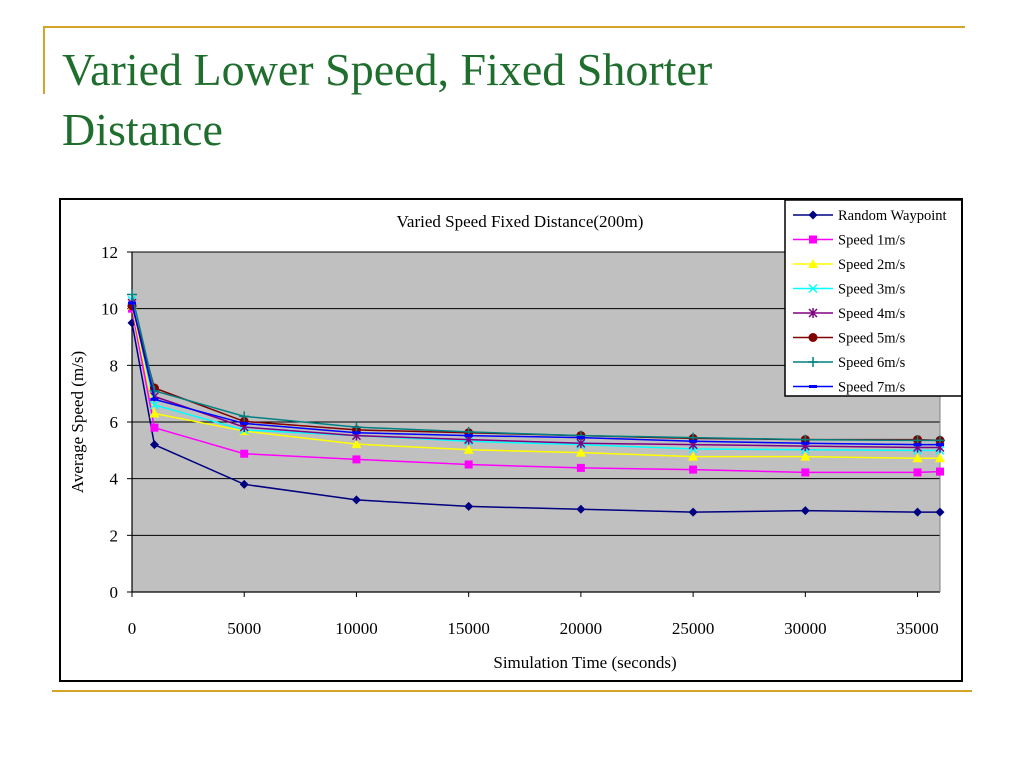  What do you see at coordinates (872, 241) in the screenshot?
I see `legend-label: Speed 1m/s` at bounding box center [872, 241].